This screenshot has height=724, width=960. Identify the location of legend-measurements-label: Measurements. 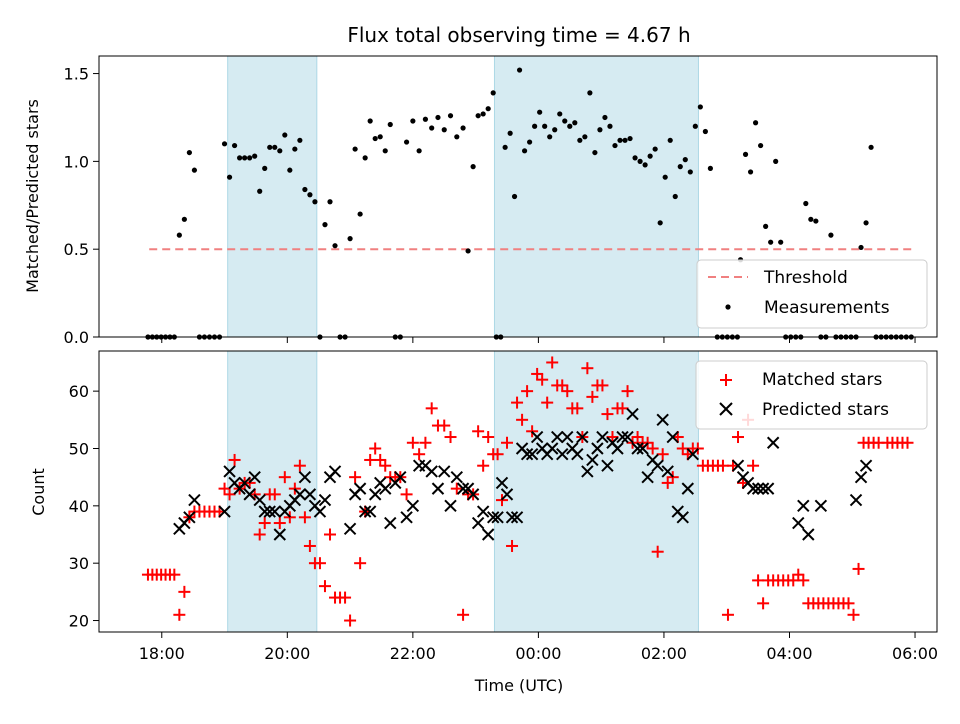
(827, 308).